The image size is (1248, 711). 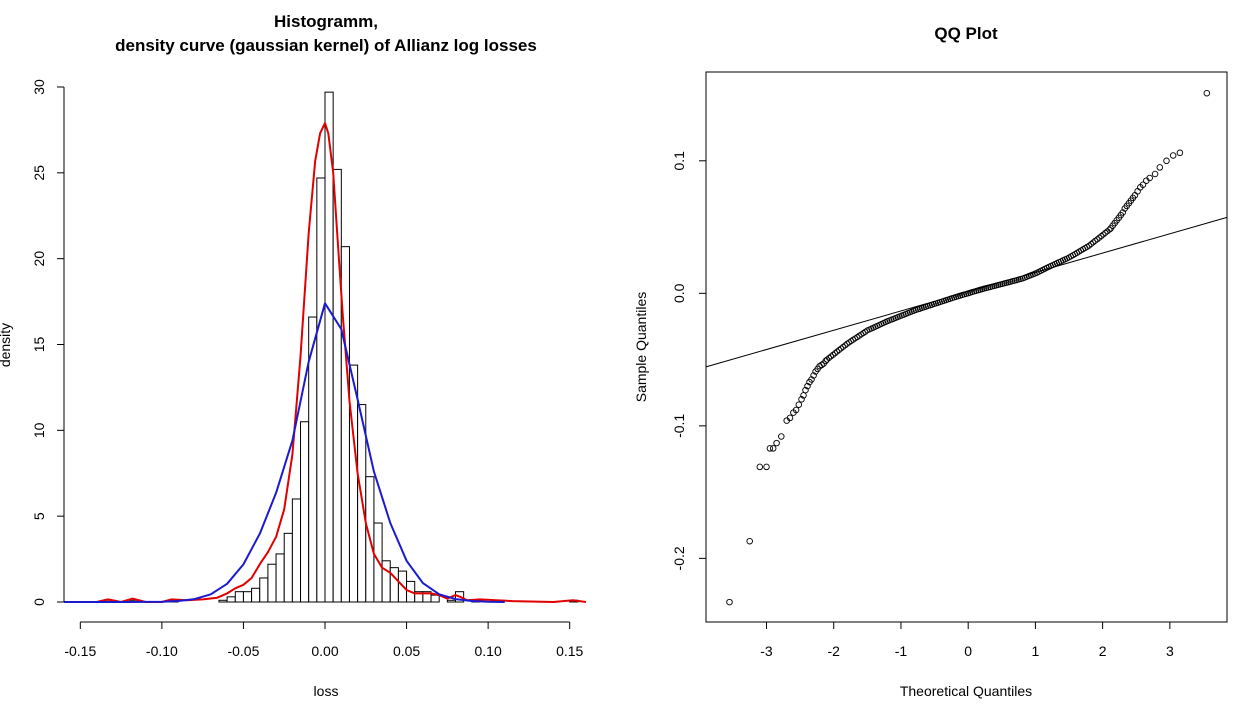 What do you see at coordinates (966, 691) in the screenshot?
I see `qq-x-label: Theoretical Quantiles` at bounding box center [966, 691].